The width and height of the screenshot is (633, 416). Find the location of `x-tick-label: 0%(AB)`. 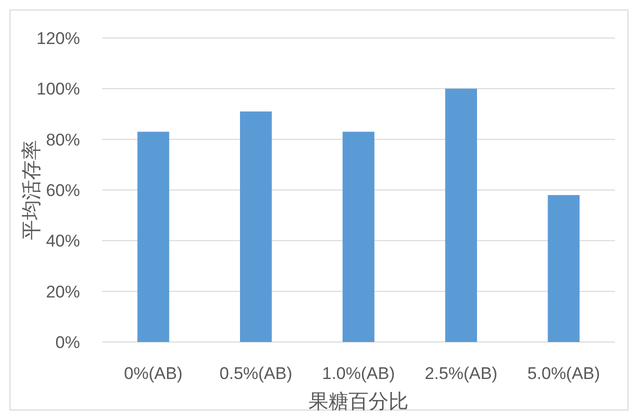

x-tick-label: 0%(AB) is located at coordinates (153, 373).